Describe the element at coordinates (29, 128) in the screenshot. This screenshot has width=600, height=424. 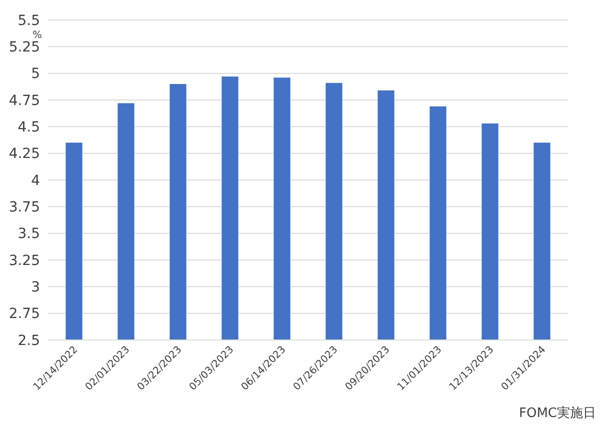
I see `y-tick-label: 4.5` at that location.